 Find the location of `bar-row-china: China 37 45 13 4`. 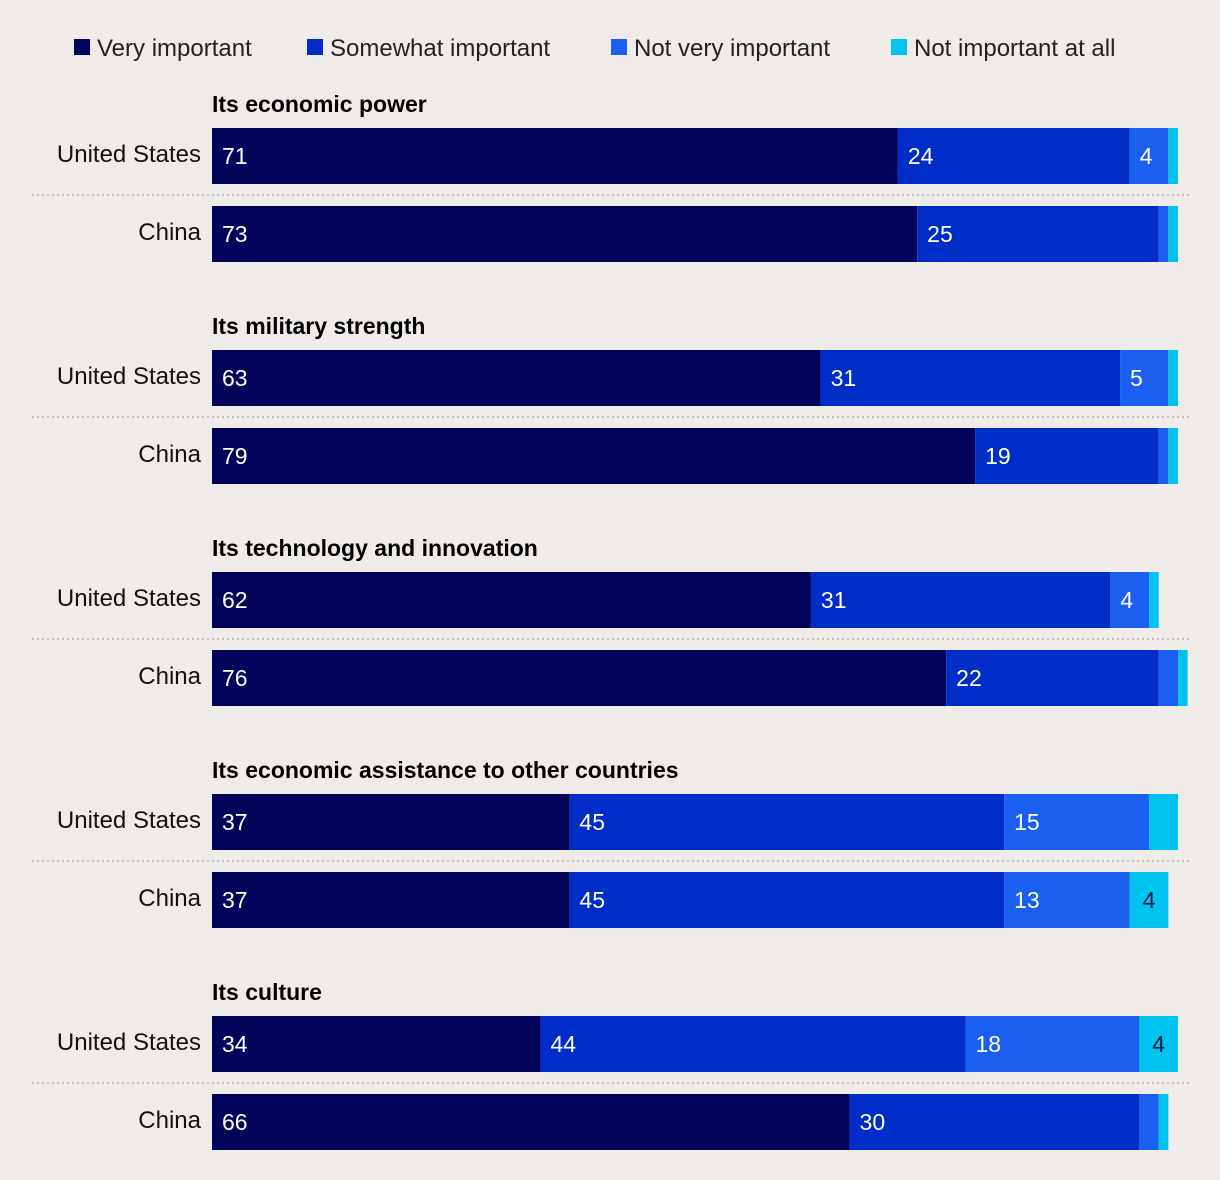

bar-row-china: China 37 45 13 4 is located at coordinates (653, 900).